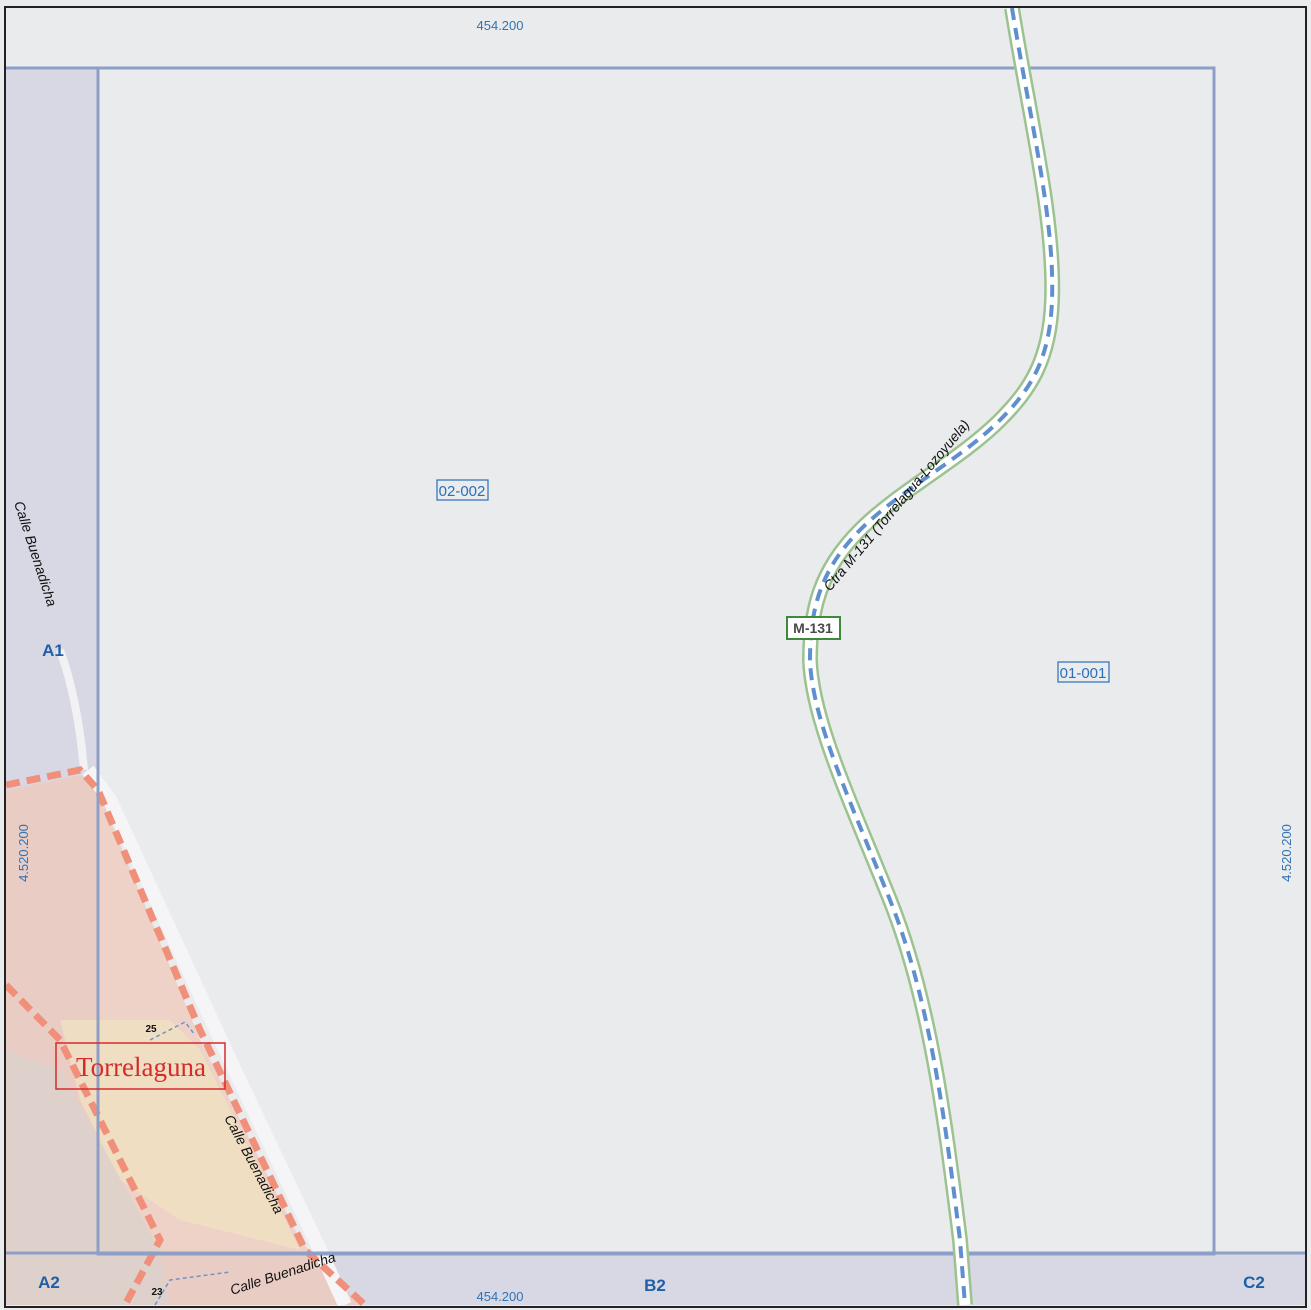  I want to click on boundary-line-lower, so click(83, 1144).